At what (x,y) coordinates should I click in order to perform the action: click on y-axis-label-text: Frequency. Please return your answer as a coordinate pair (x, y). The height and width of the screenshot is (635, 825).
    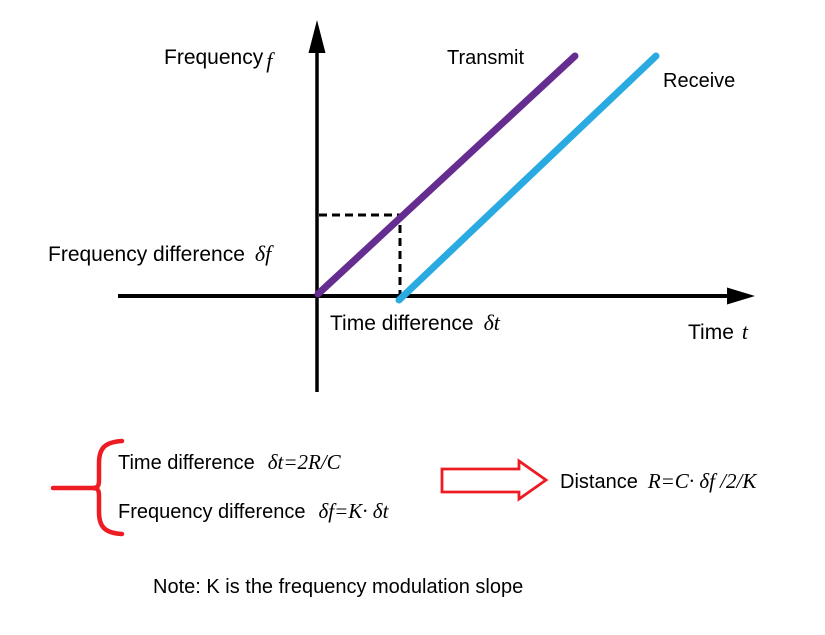
    Looking at the image, I should click on (214, 57).